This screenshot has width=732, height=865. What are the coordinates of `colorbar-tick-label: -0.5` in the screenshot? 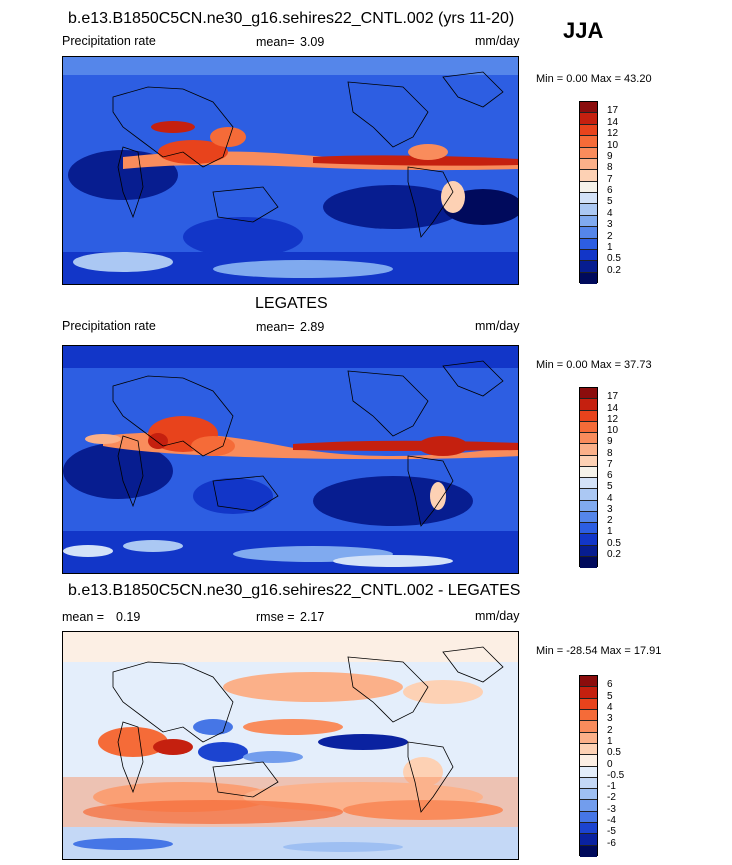 It's located at (616, 775).